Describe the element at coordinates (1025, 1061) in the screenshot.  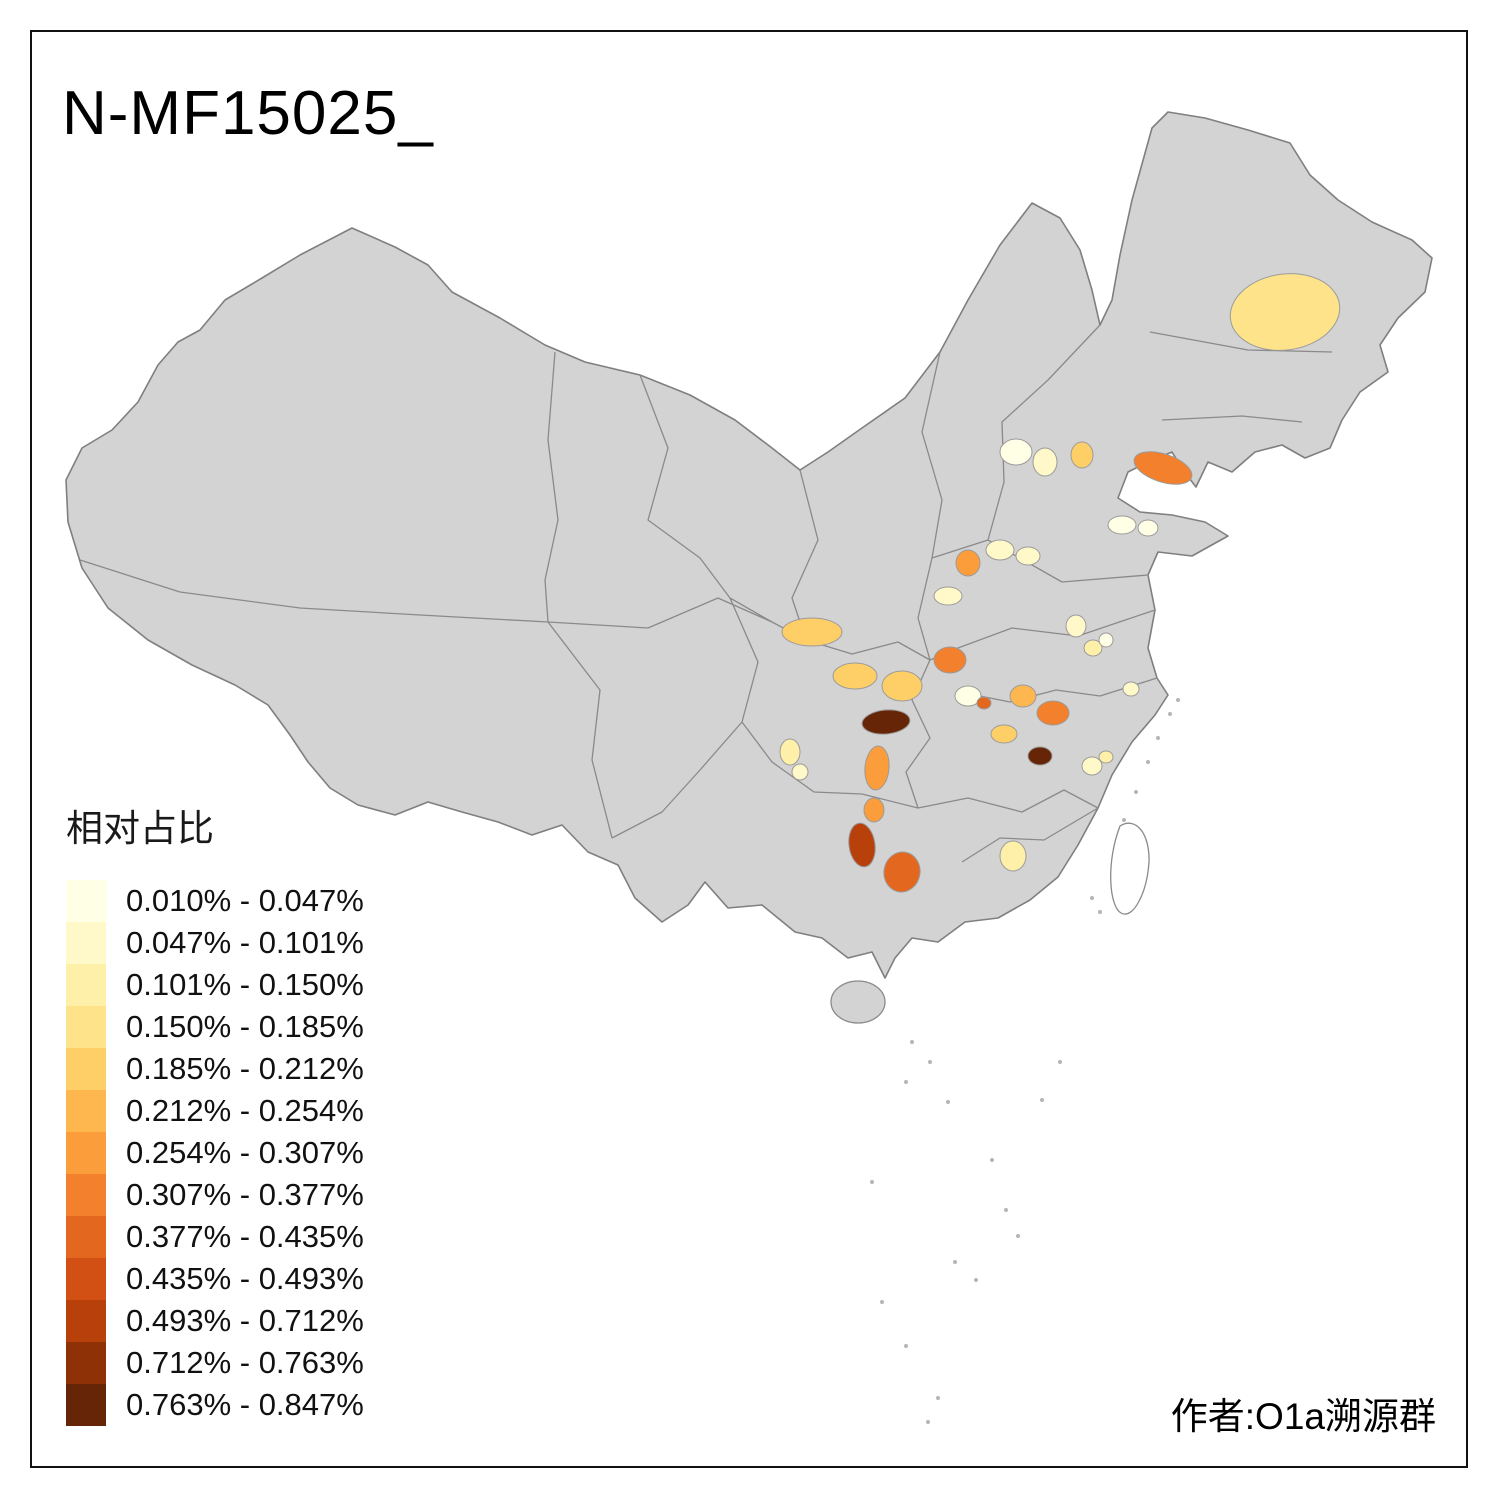
I see `sea-islands` at that location.